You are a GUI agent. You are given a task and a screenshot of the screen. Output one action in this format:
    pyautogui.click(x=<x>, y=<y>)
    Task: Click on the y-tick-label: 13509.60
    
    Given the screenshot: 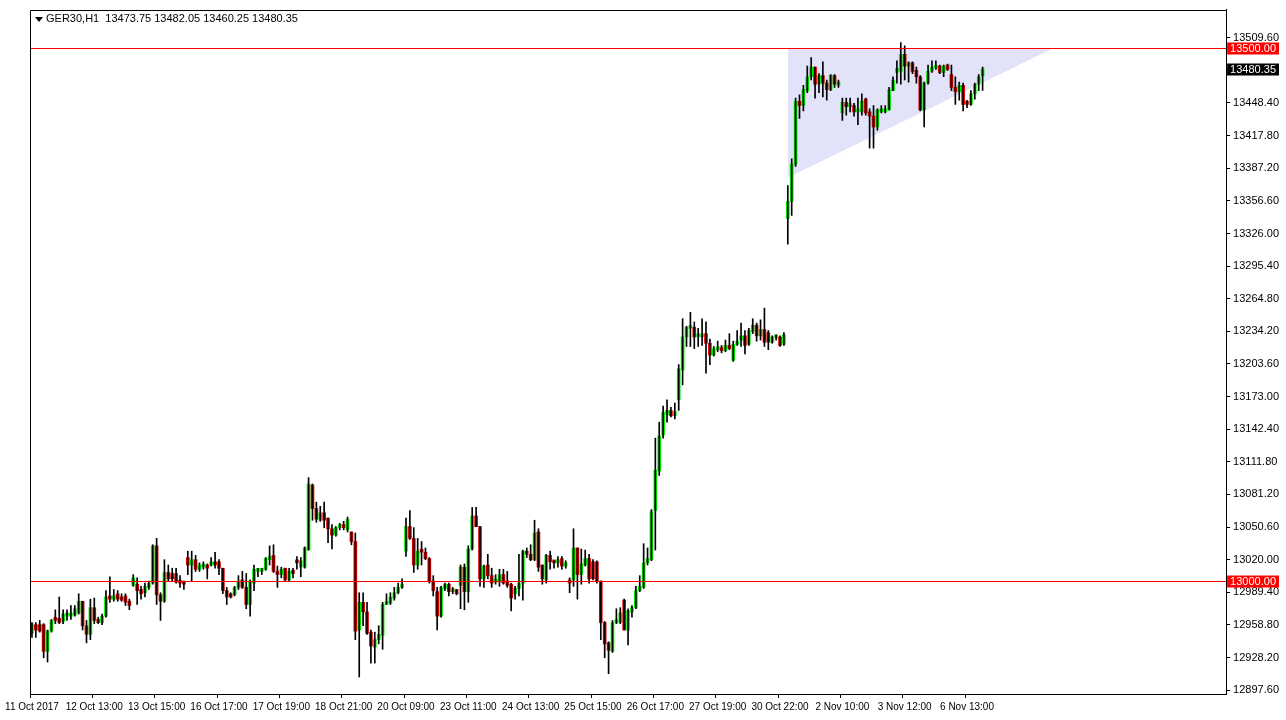 What is the action you would take?
    pyautogui.click(x=1256, y=36)
    